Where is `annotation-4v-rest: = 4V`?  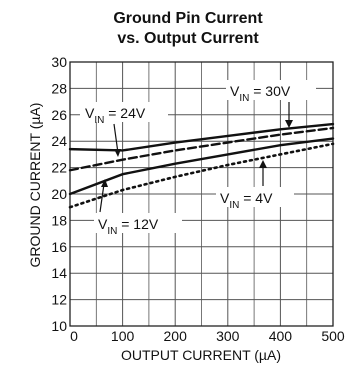
annotation-4v-rest: = 4V is located at coordinates (256, 198).